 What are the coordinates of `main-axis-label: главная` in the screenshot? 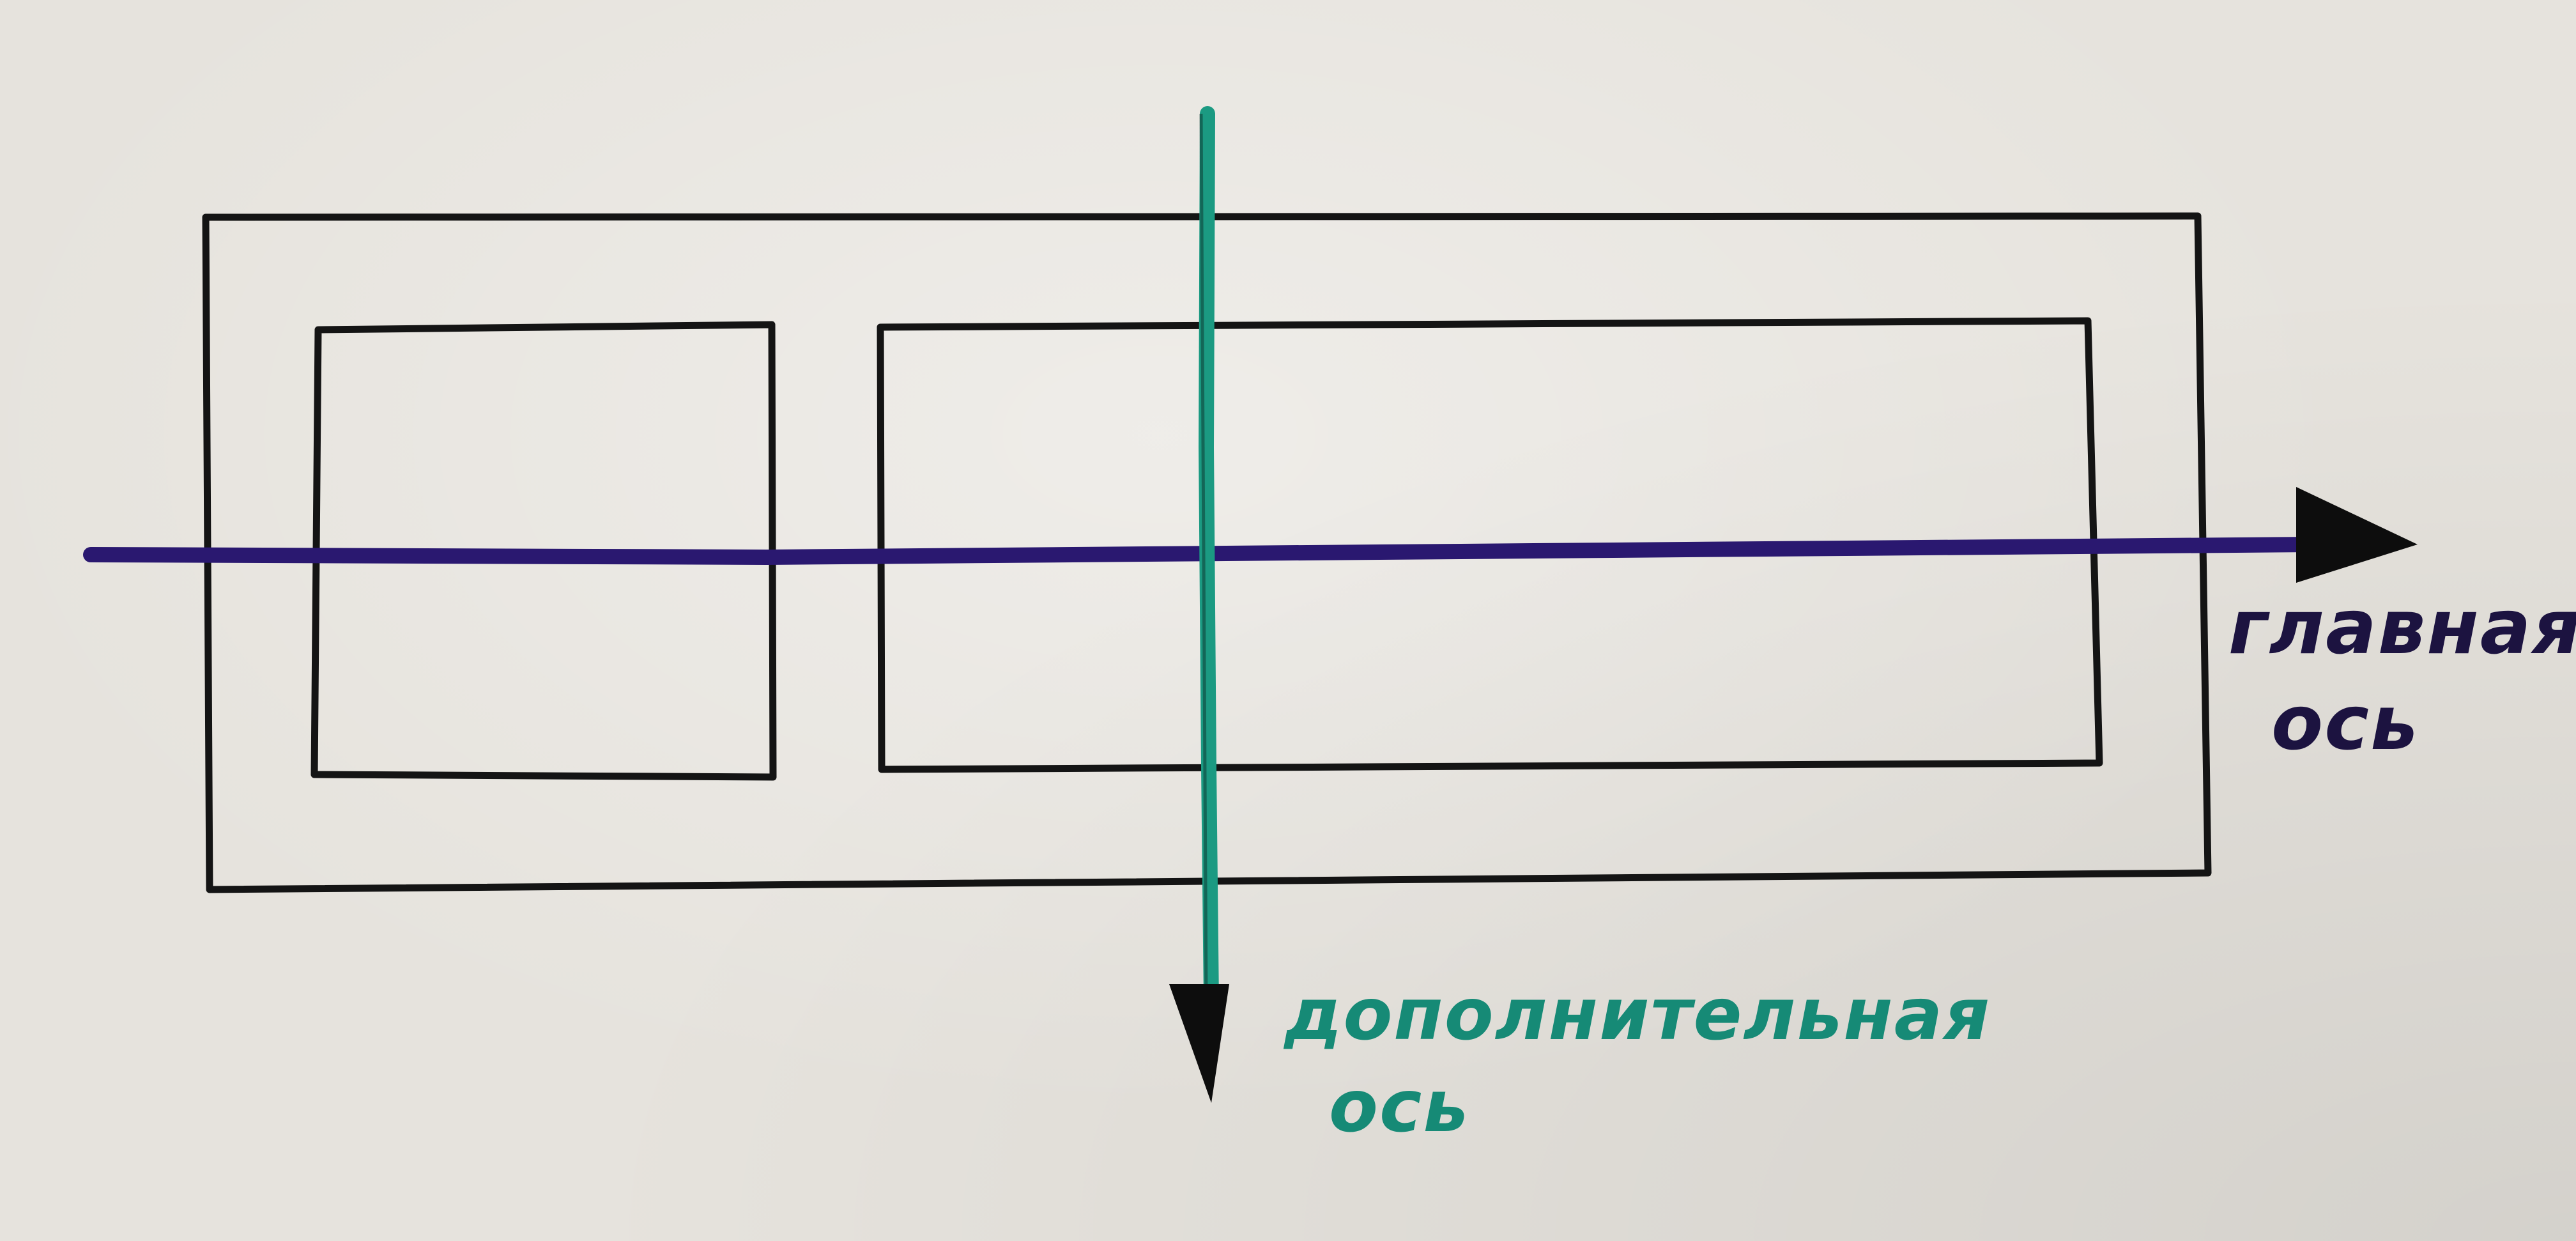 It's located at (2402, 627).